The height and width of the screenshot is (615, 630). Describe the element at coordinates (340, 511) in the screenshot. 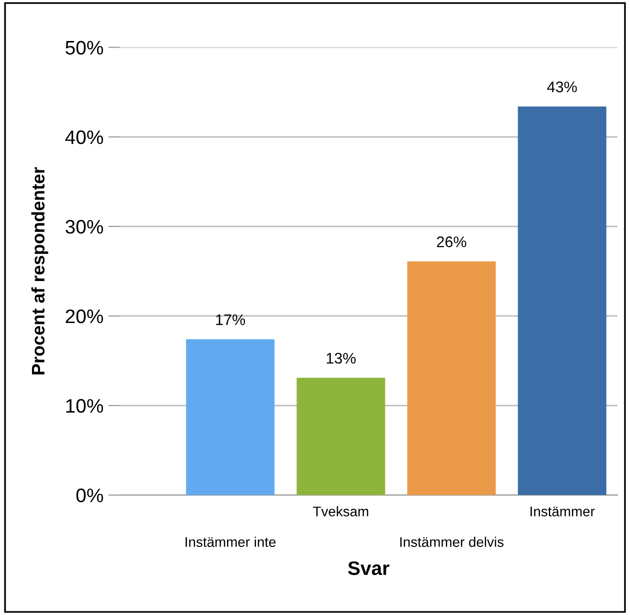

I see `x-tick-label: Tveksam` at that location.